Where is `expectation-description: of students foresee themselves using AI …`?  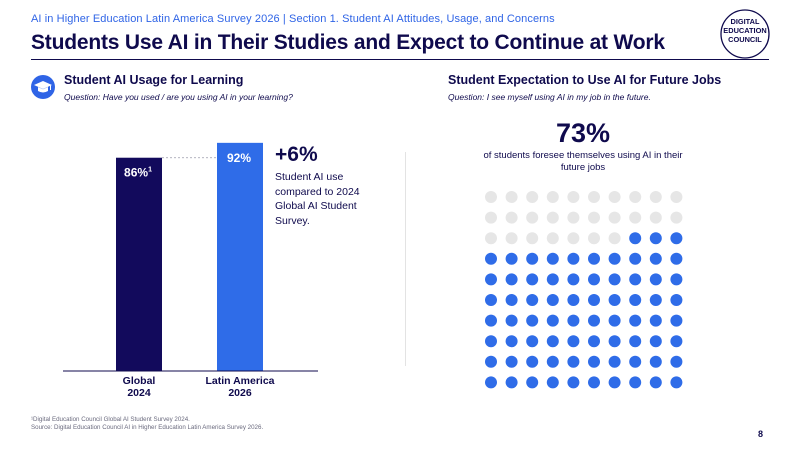
expectation-description: of students foresee themselves using AI … is located at coordinates (583, 161).